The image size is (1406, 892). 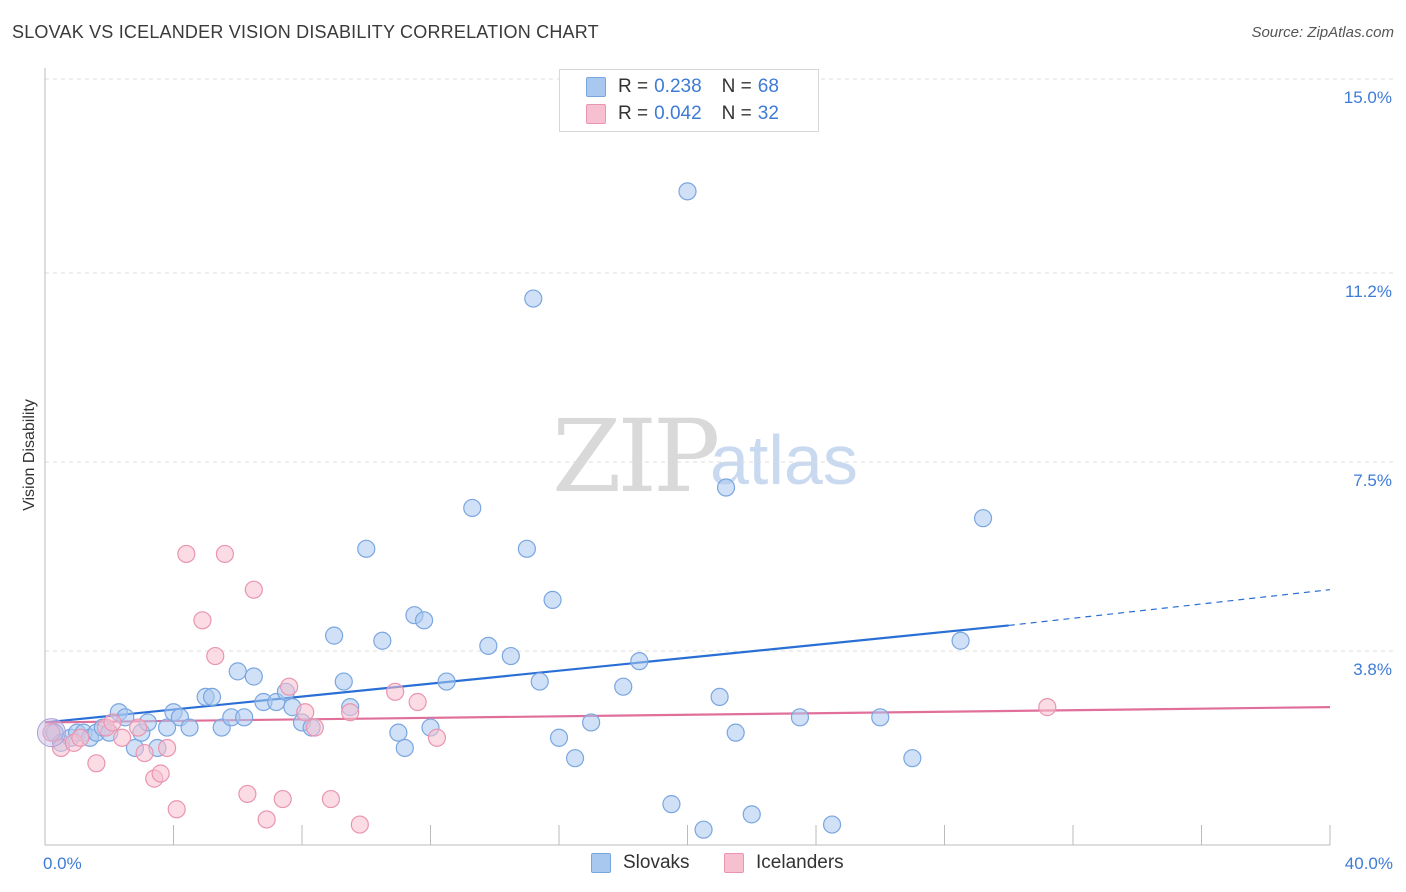 I want to click on legend: R = 0.238 N = 68 R = 0.042 N = 32, so click(x=689, y=100).